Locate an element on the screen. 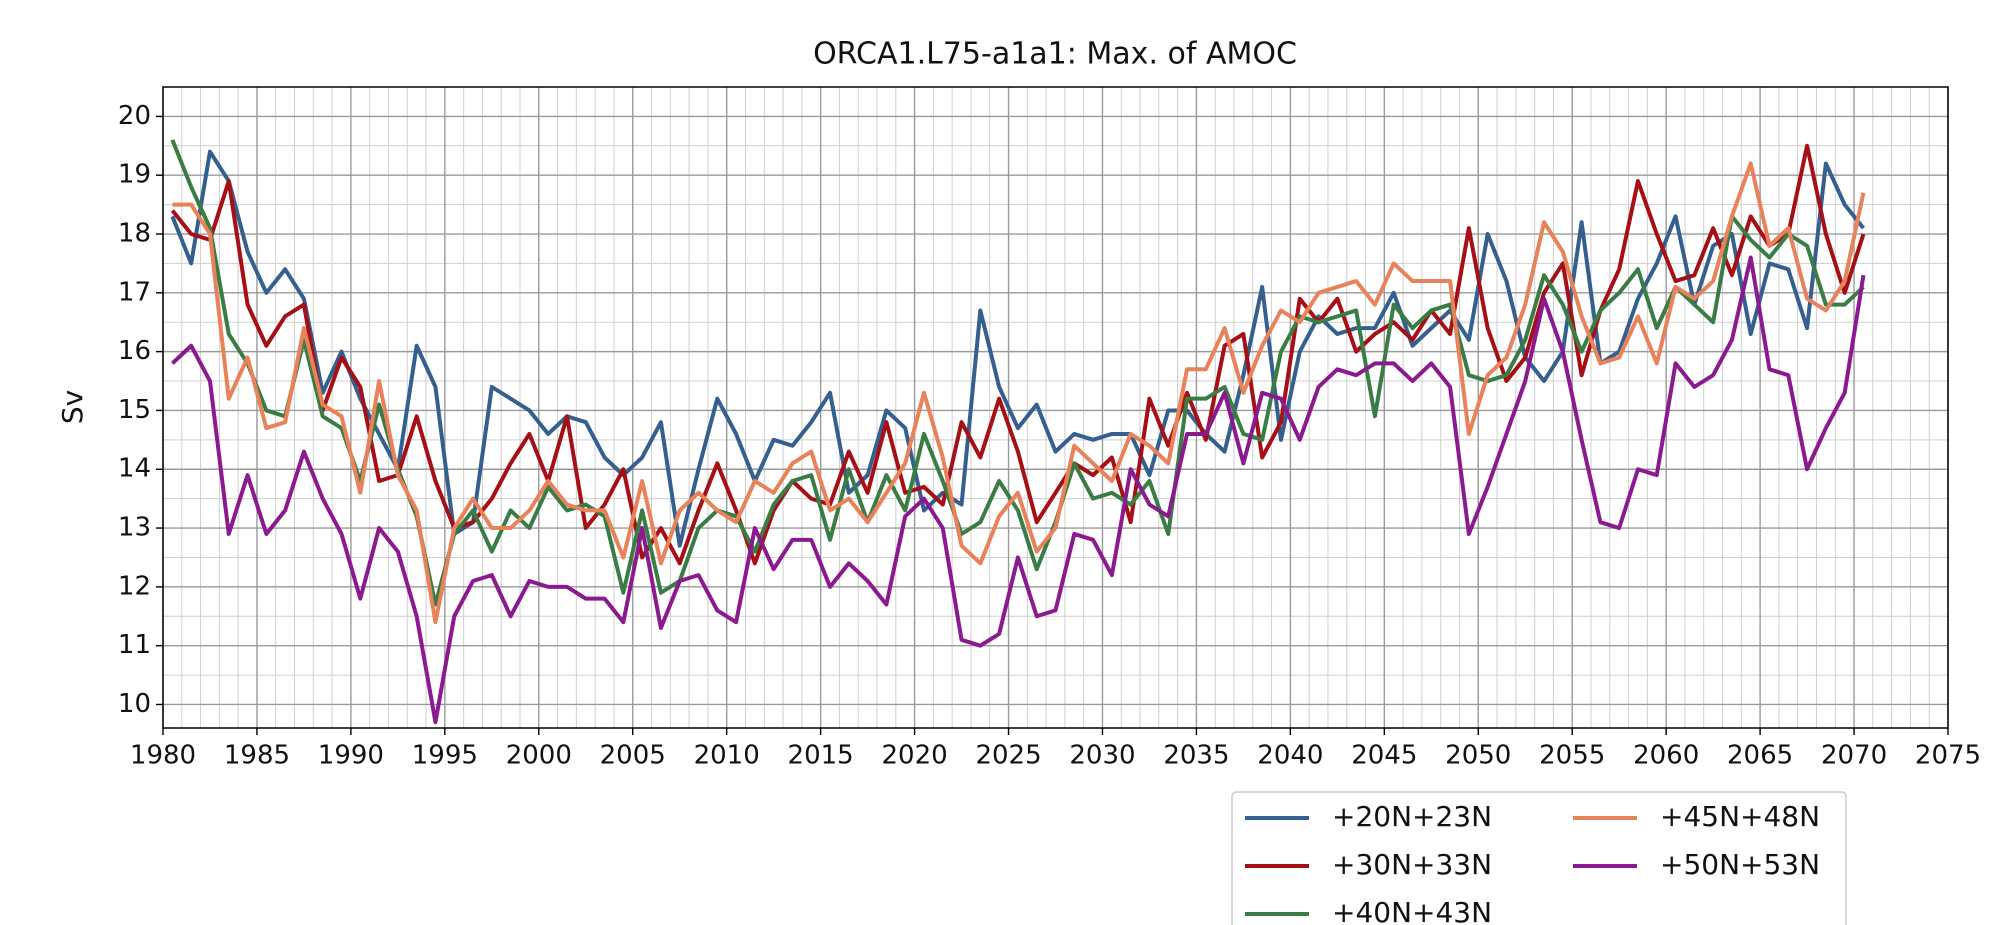 Image resolution: width=1996 pixels, height=925 pixels. x-tick-label: 2025 is located at coordinates (1008, 756).